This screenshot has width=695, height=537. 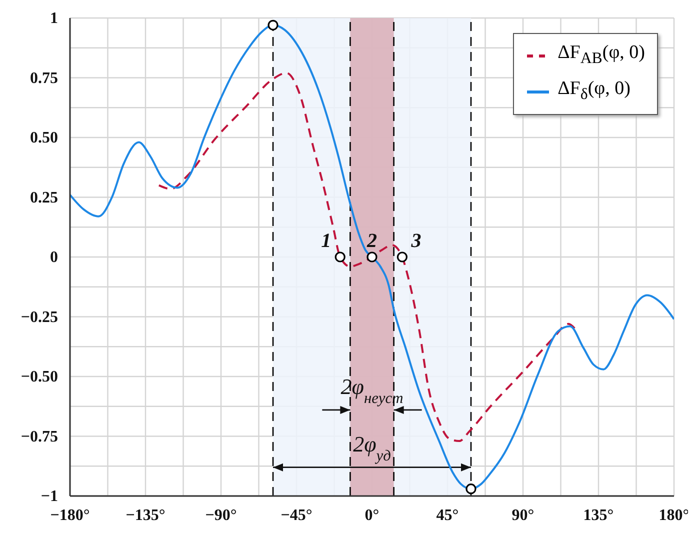 What do you see at coordinates (447, 515) in the screenshot?
I see `x-tick-label: 45°` at bounding box center [447, 515].